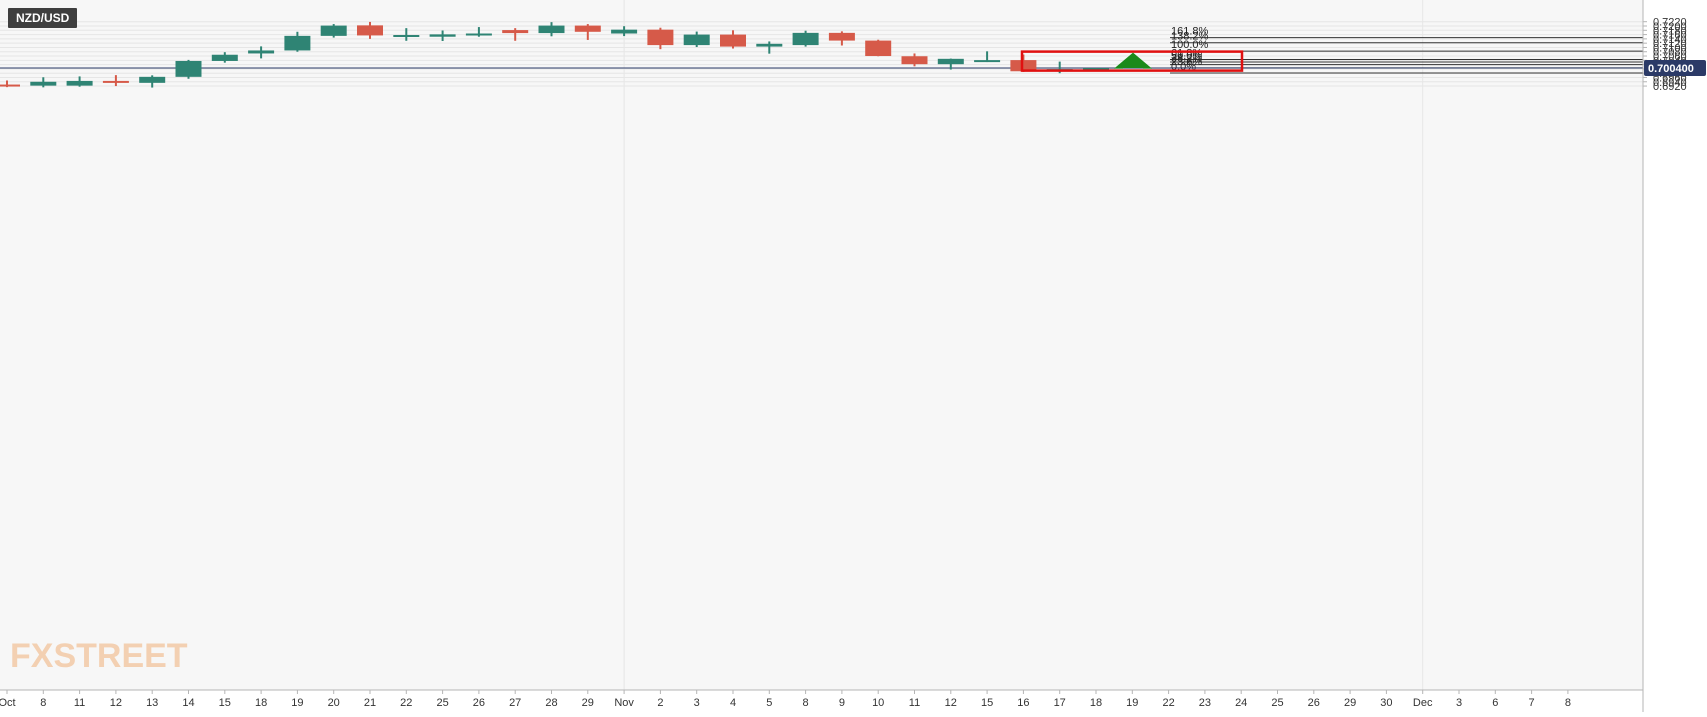  I want to click on y-tick-label: 0.6920, so click(1670, 87).